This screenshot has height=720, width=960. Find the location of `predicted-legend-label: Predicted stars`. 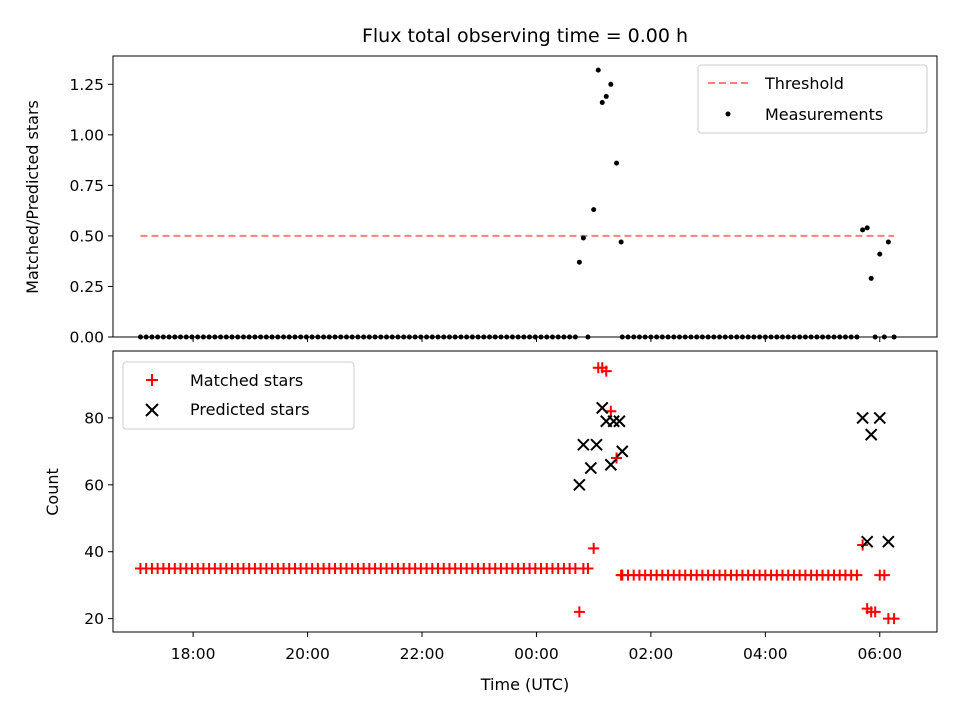

predicted-legend-label: Predicted stars is located at coordinates (250, 409).